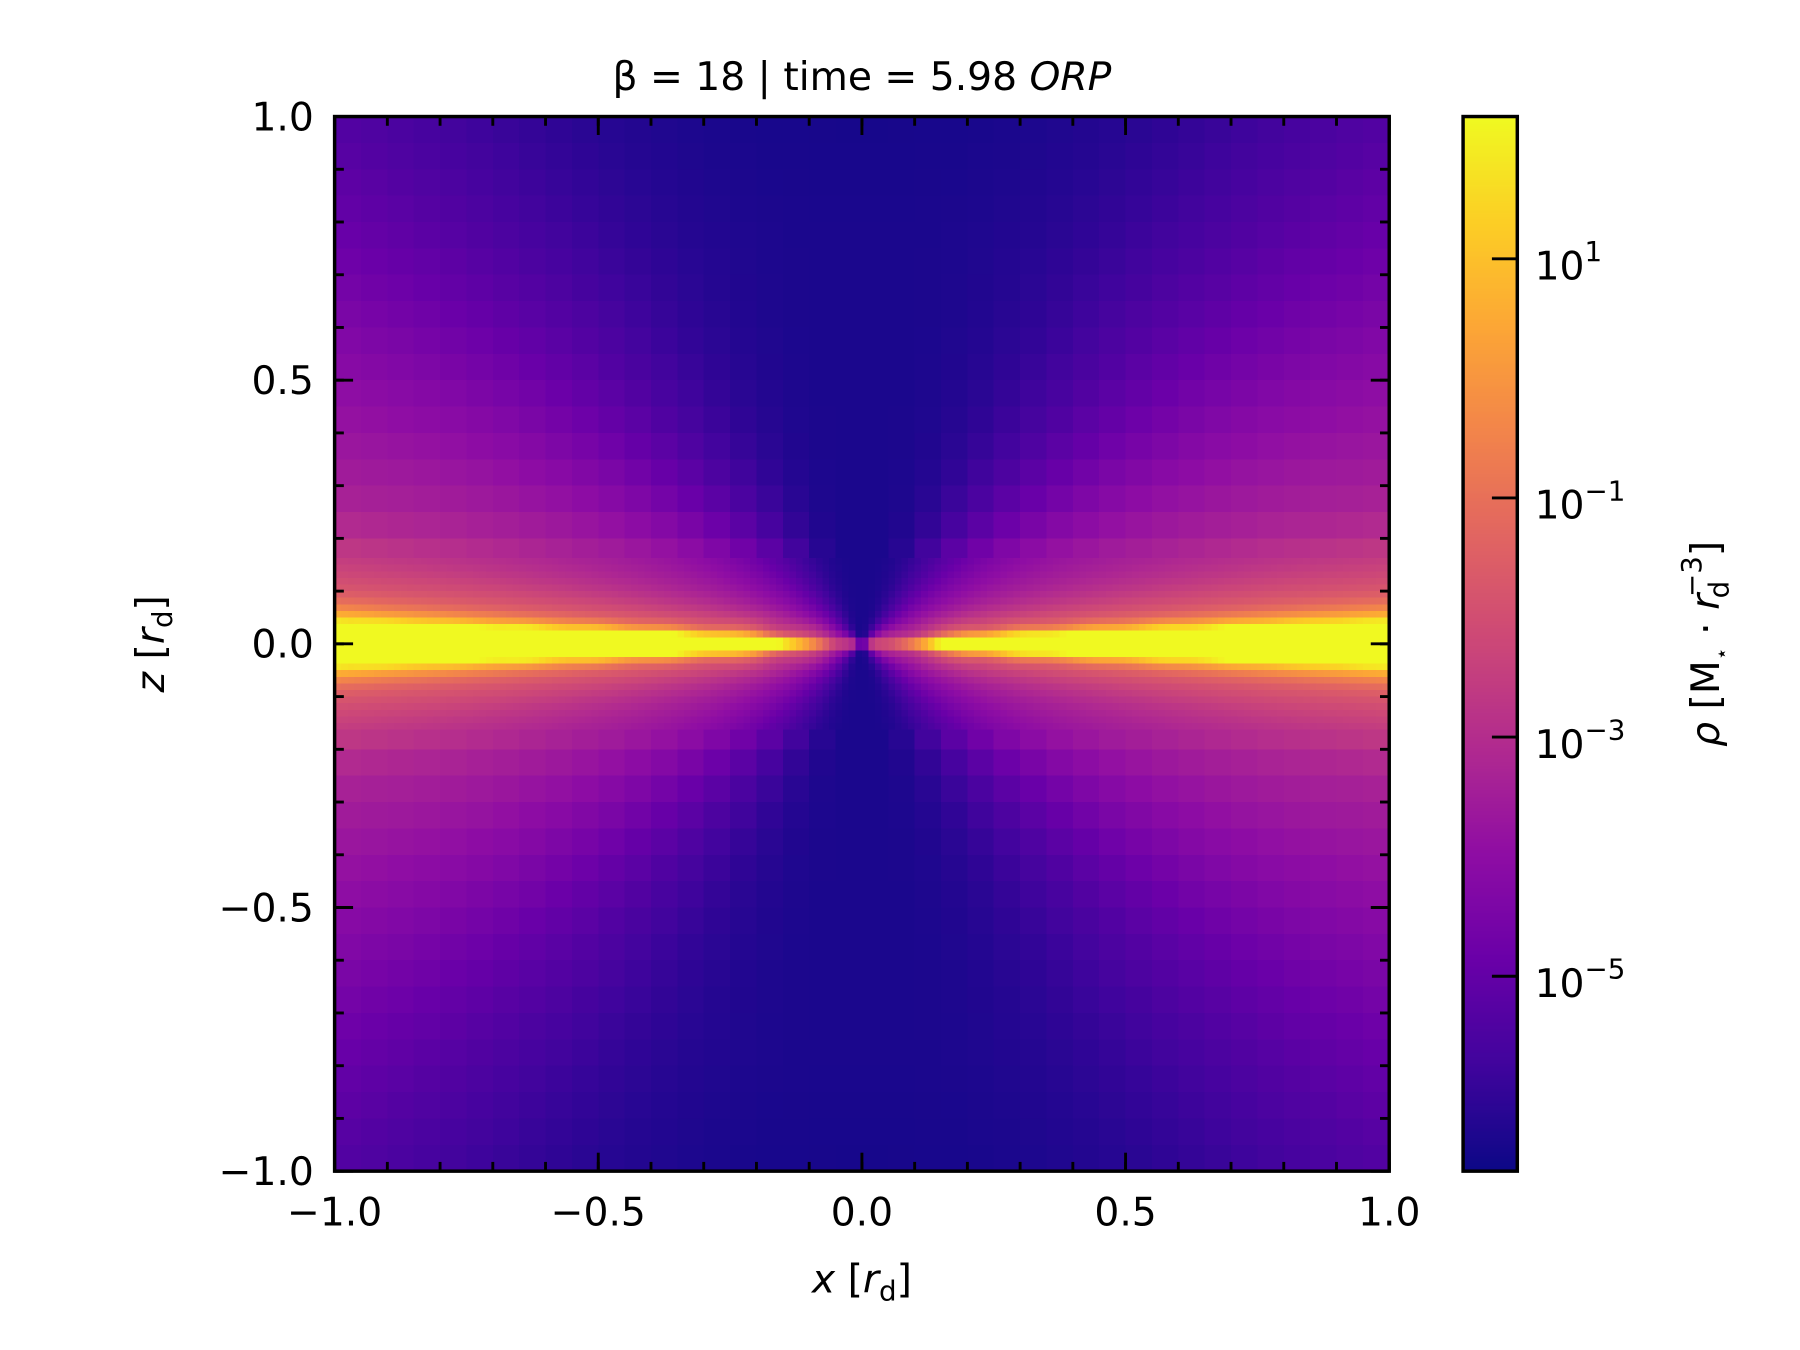  I want to click on colorbar-gradient, so click(1490, 644).